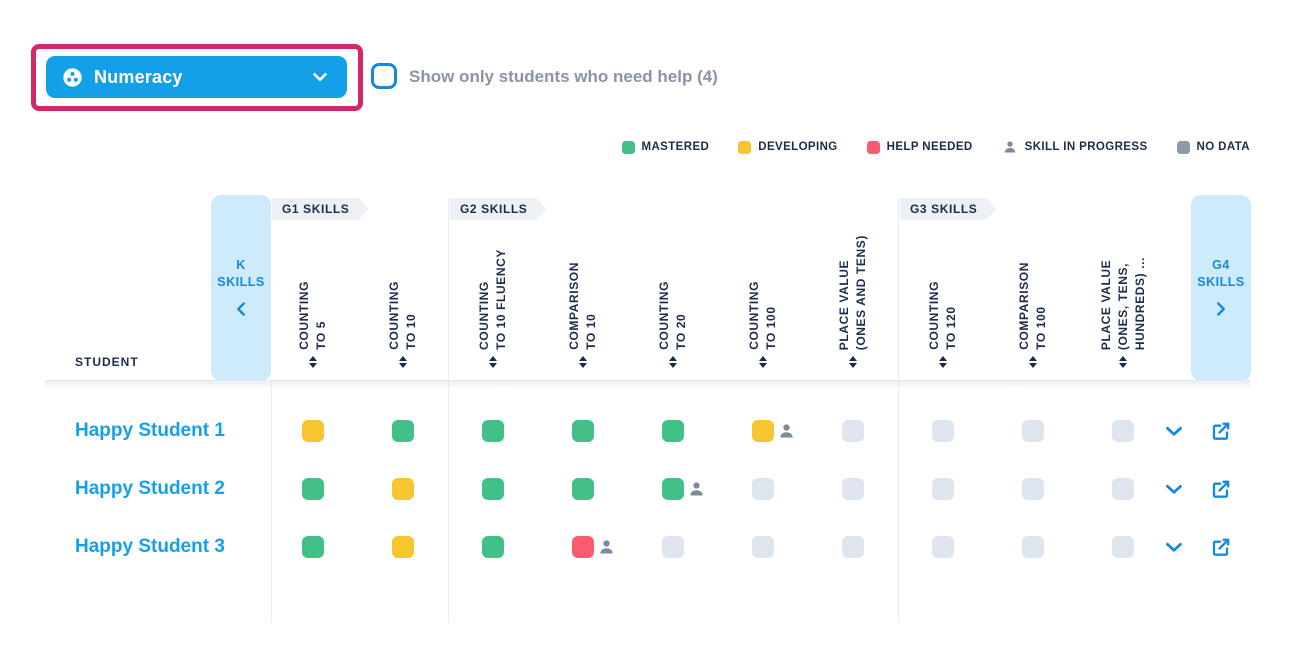 This screenshot has height=661, width=1295. Describe the element at coordinates (271, 501) in the screenshot. I see `group-separator-g1` at that location.